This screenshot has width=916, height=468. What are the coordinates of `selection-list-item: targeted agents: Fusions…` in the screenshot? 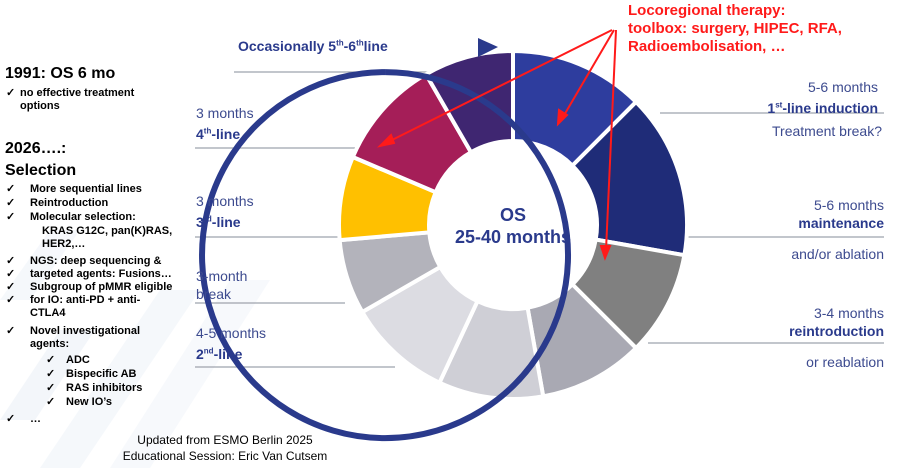 It's located at (101, 274).